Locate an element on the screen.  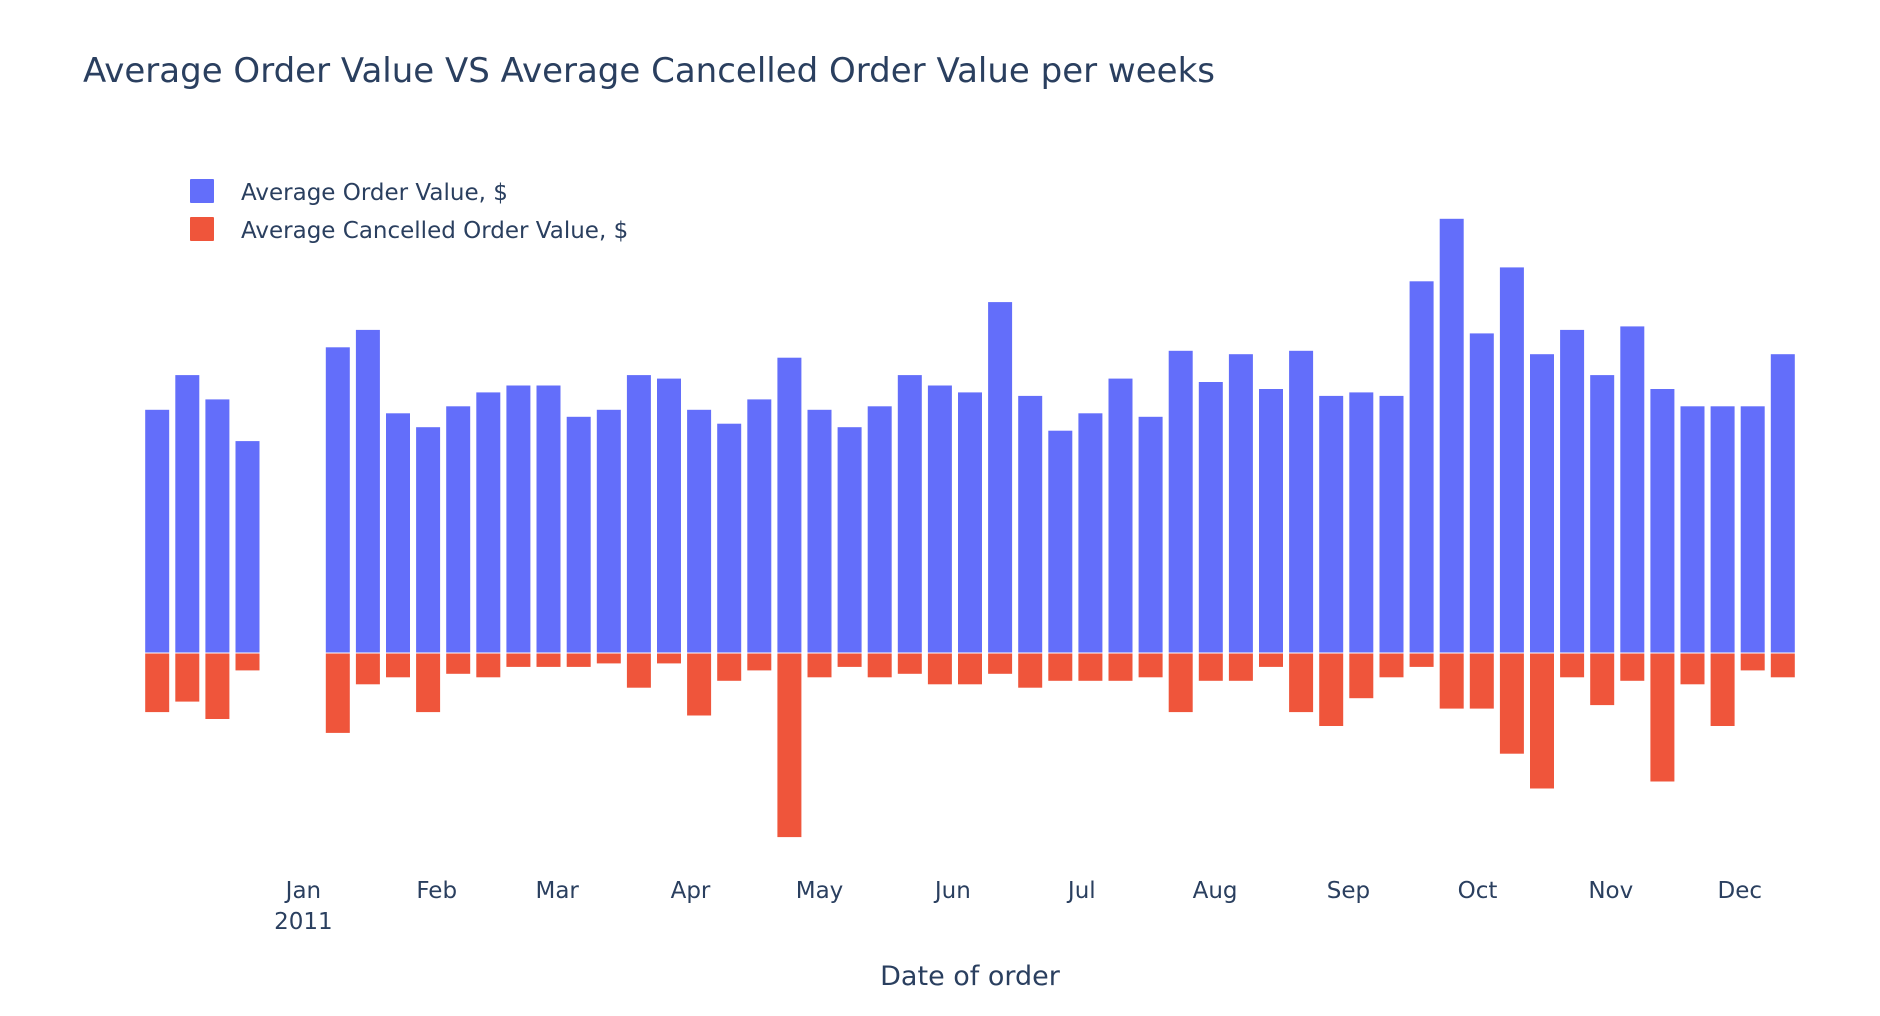
legend-swatch-cancelled-value is located at coordinates (202, 229).